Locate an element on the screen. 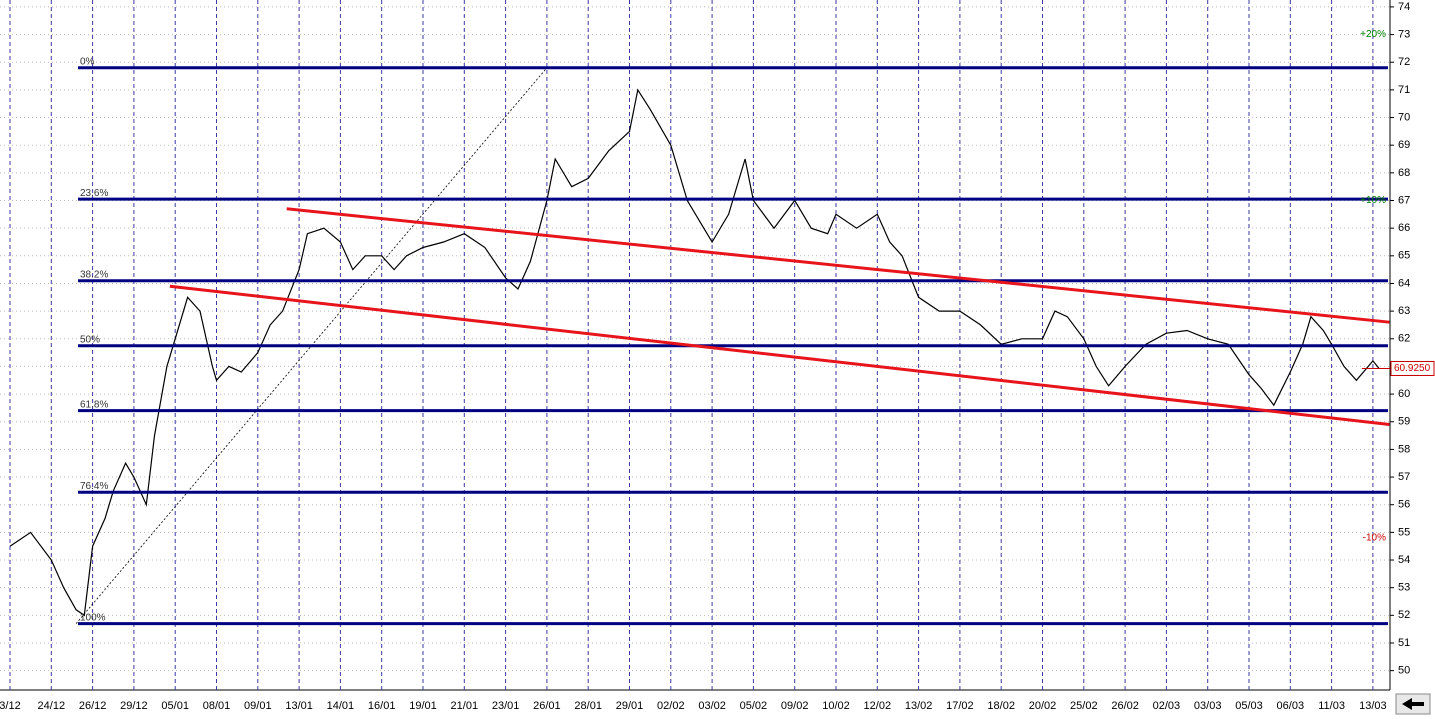  x-tick-label: 29/12 is located at coordinates (134, 706).